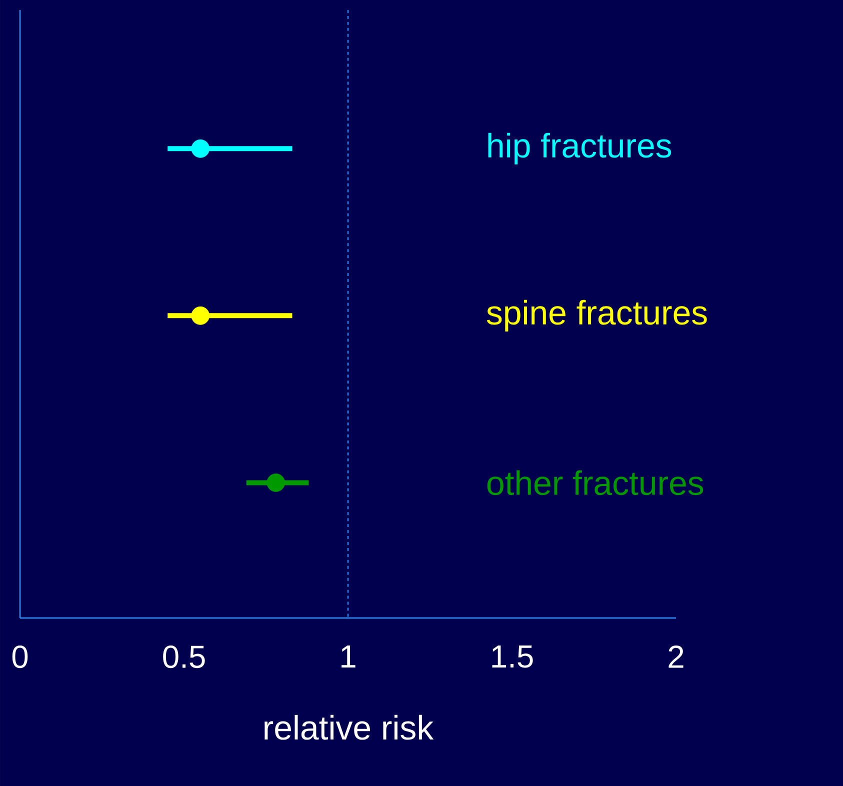 The width and height of the screenshot is (843, 786). I want to click on x-tick-label: 0, so click(20, 657).